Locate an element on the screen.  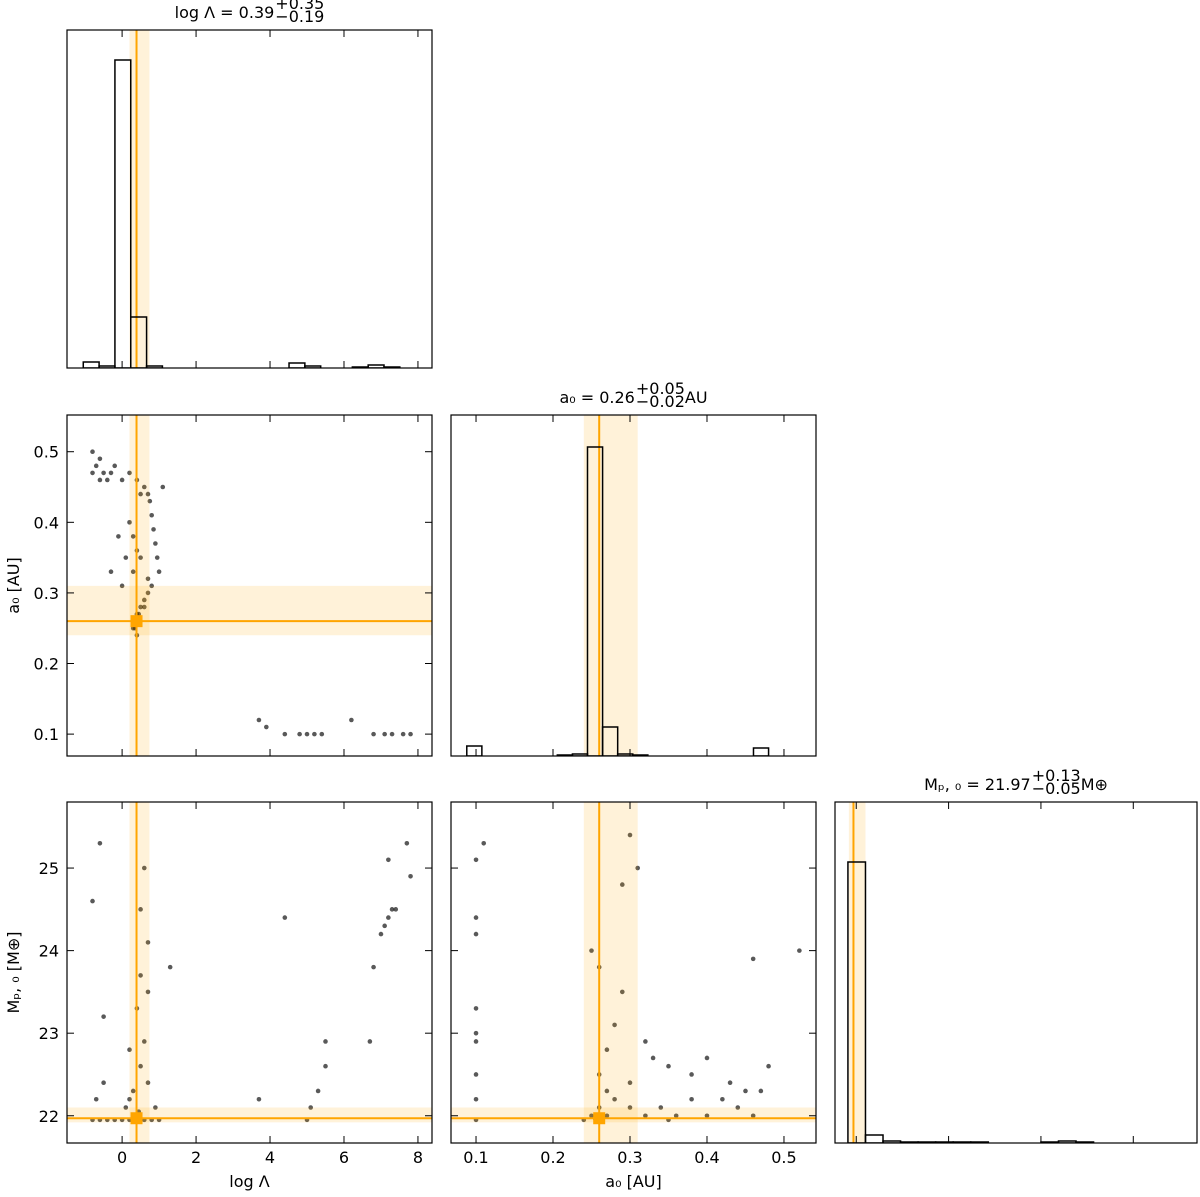
y-tick-label: 0.2 is located at coordinates (46, 664).